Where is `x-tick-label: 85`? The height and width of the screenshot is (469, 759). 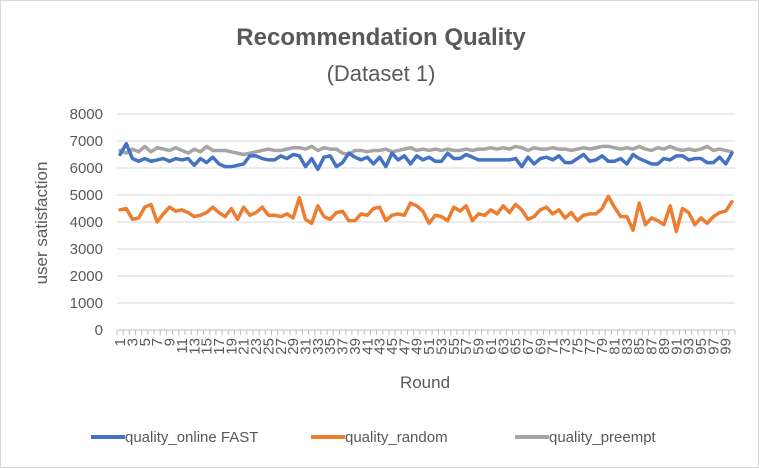
x-tick-label: 85 is located at coordinates (639, 346).